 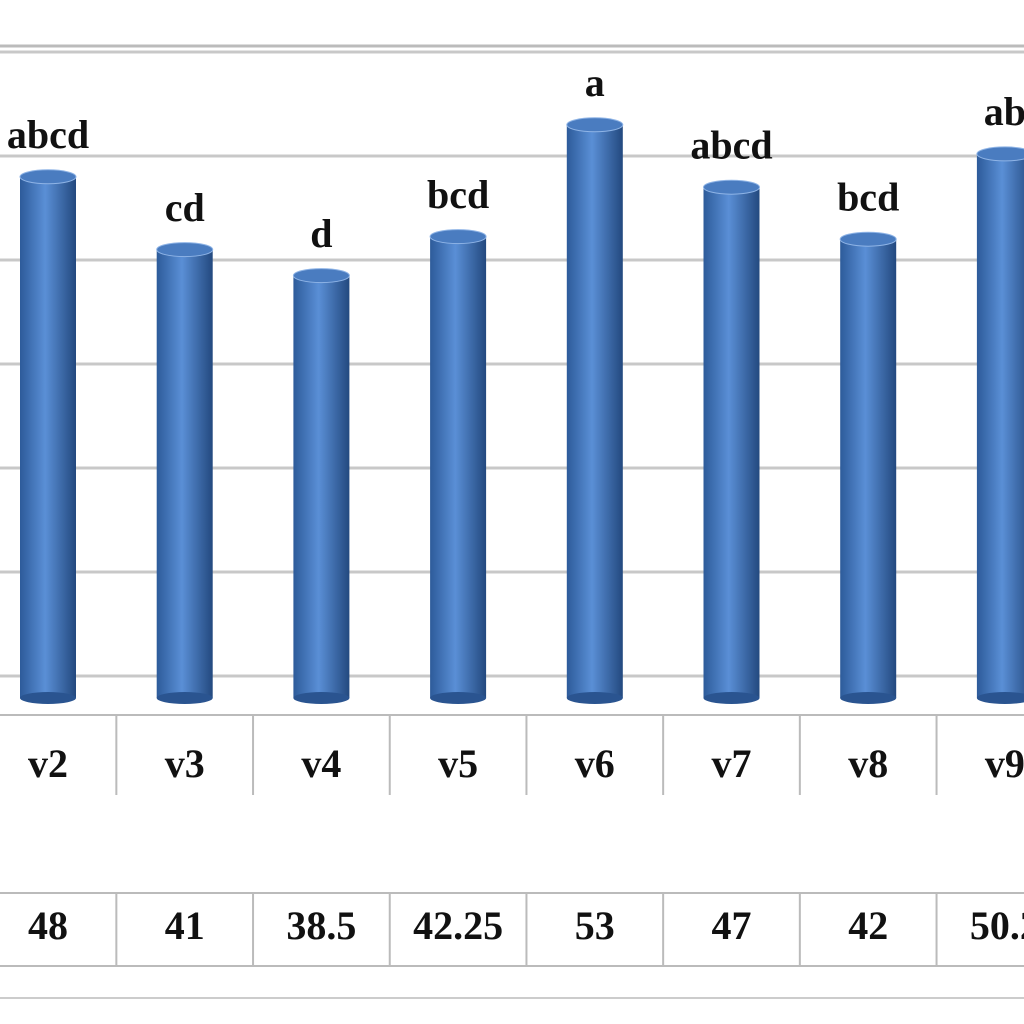 What do you see at coordinates (732, 925) in the screenshot?
I see `table-value: 47` at bounding box center [732, 925].